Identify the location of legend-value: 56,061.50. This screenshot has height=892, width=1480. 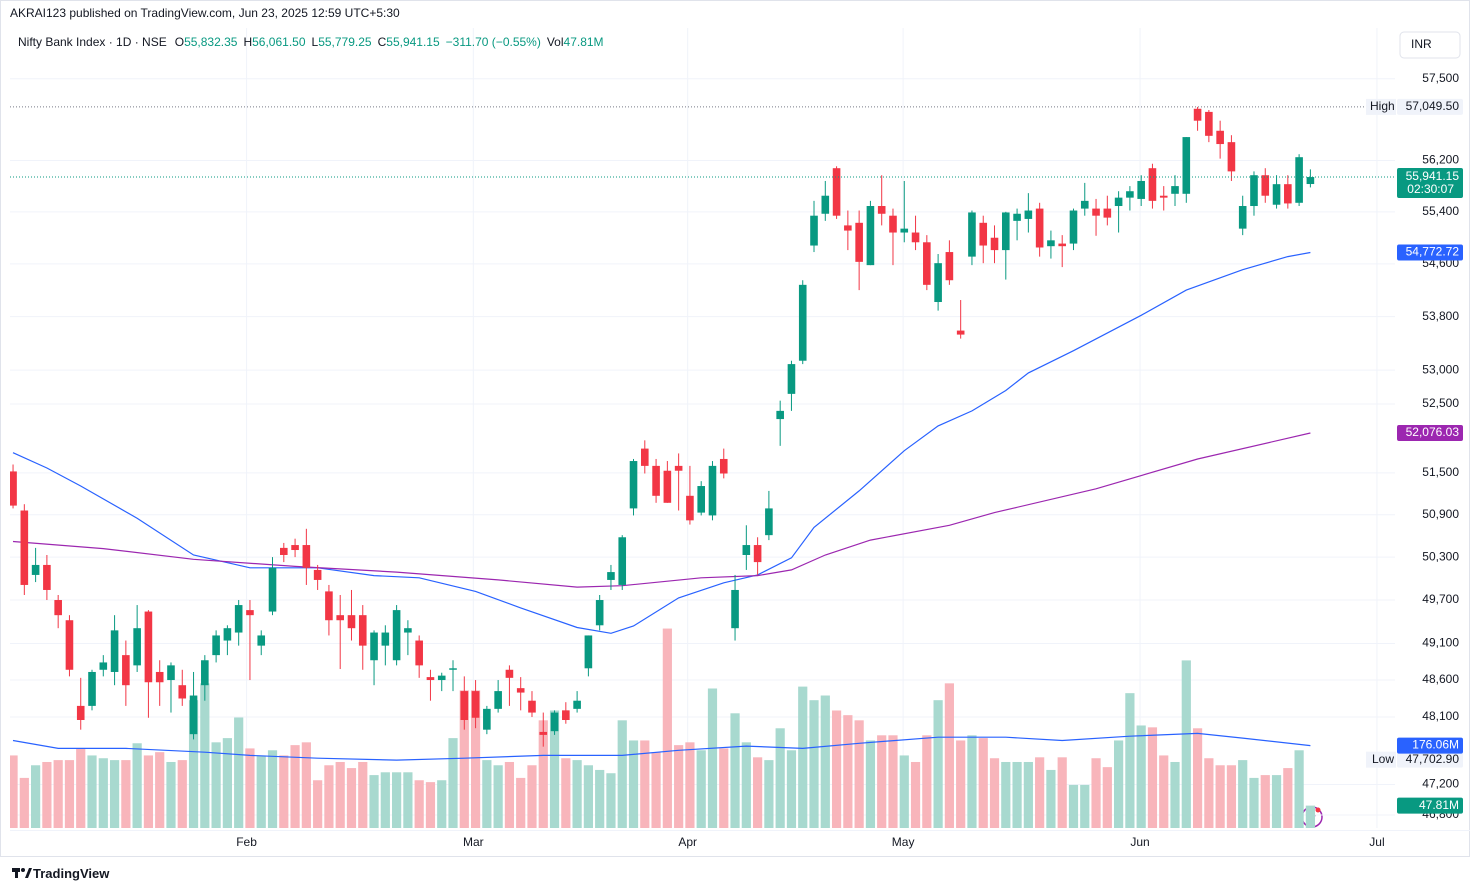
(279, 42).